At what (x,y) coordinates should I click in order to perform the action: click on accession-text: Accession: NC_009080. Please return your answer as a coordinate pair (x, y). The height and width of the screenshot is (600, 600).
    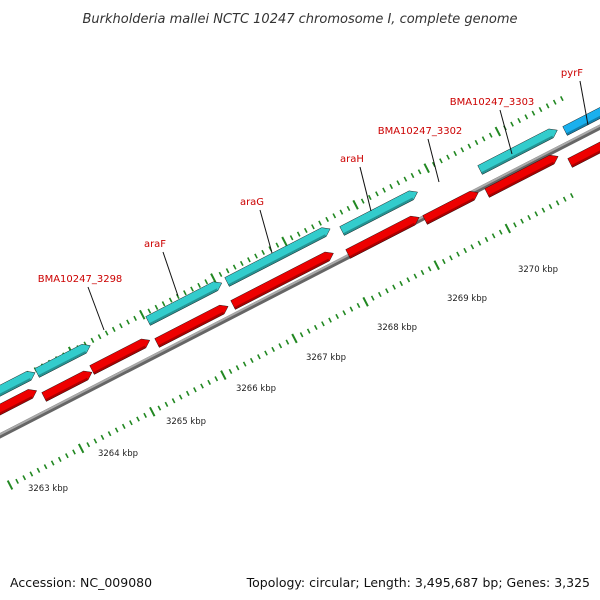
    Looking at the image, I should click on (81, 582).